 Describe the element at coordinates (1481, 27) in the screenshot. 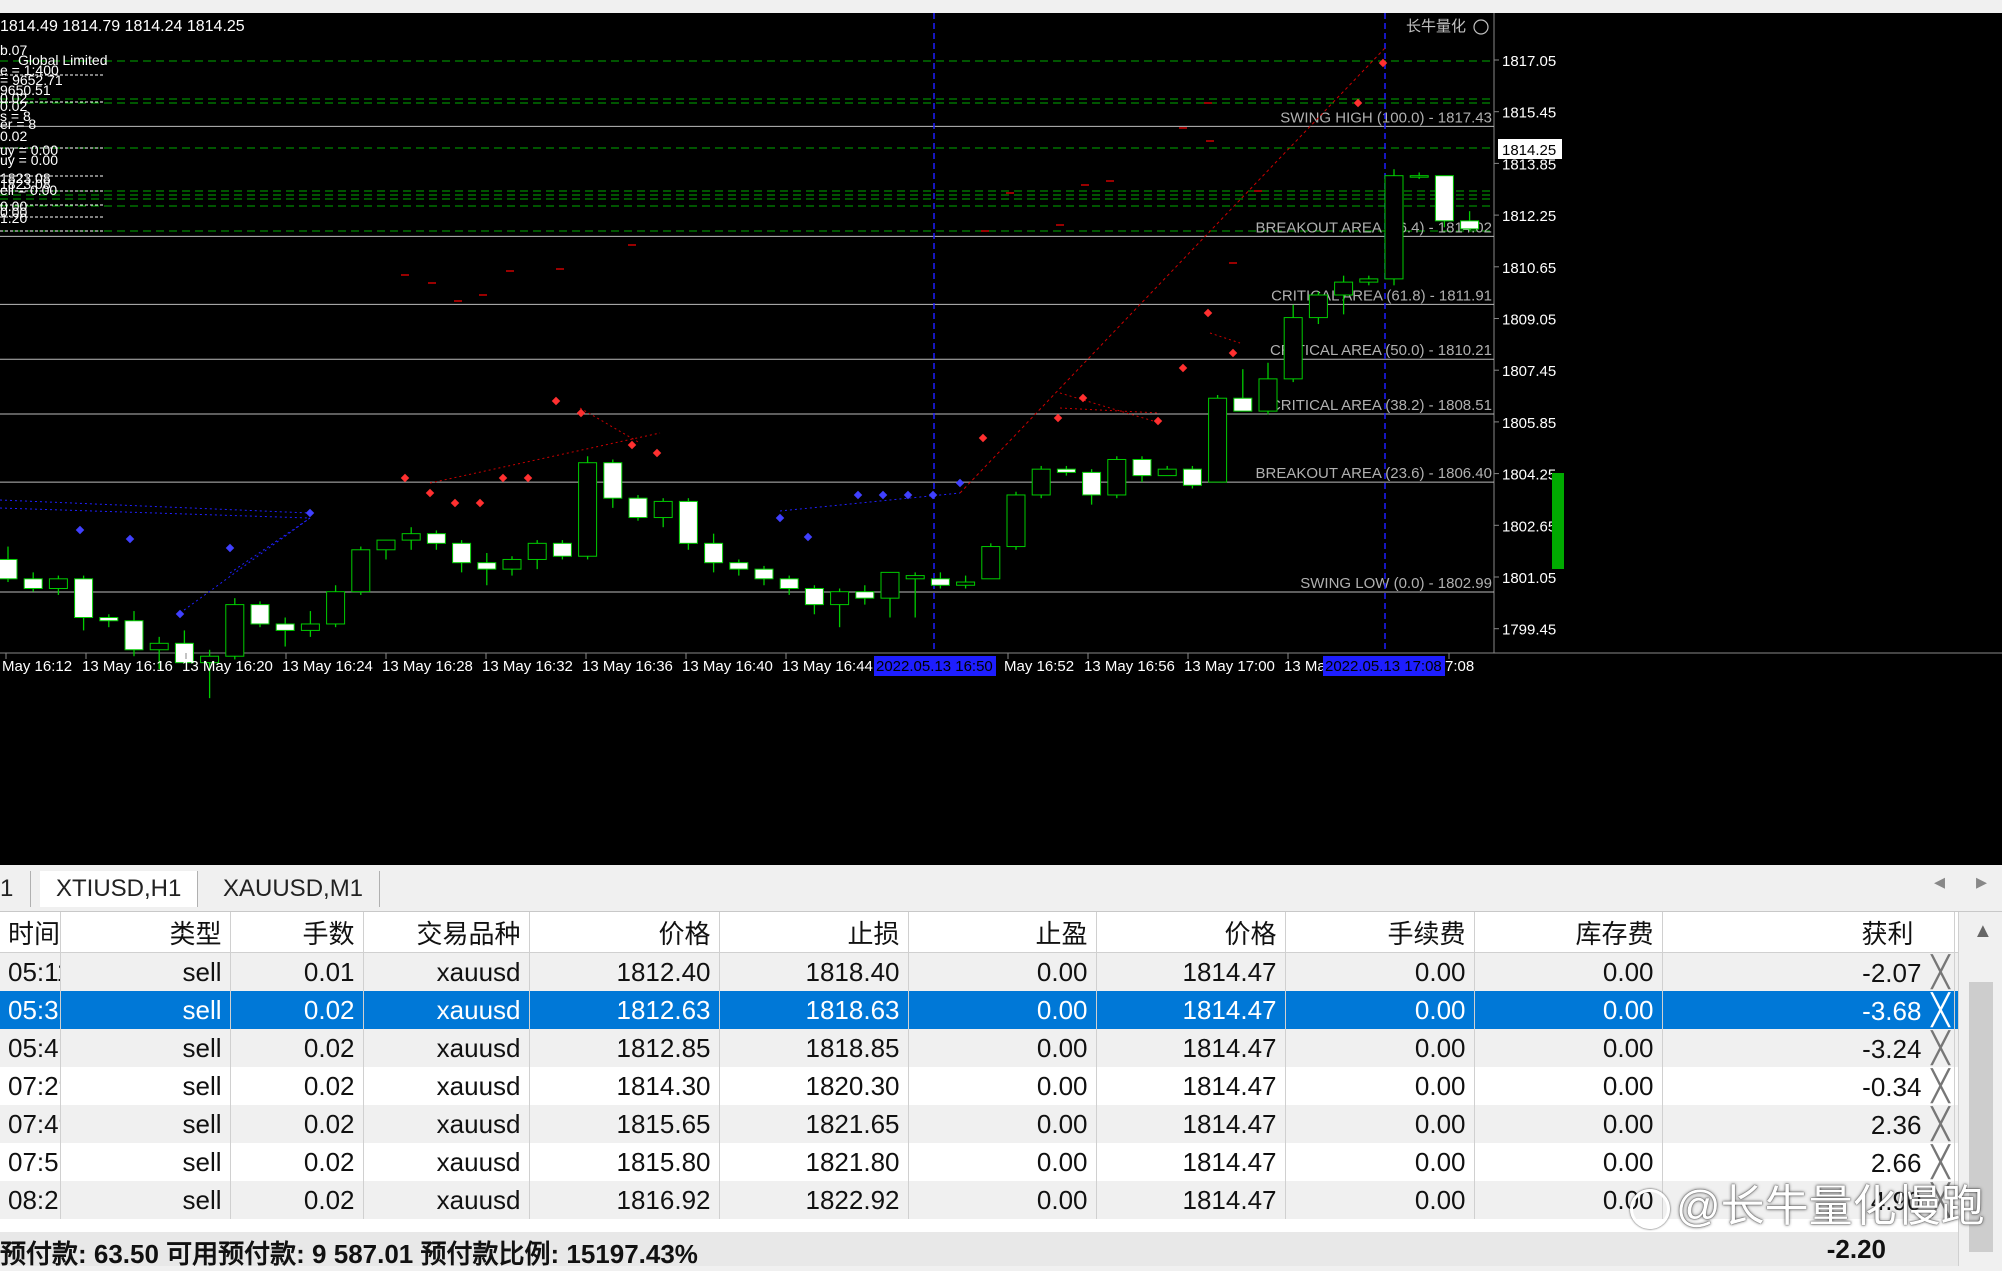

I see `smiley-icon` at that location.